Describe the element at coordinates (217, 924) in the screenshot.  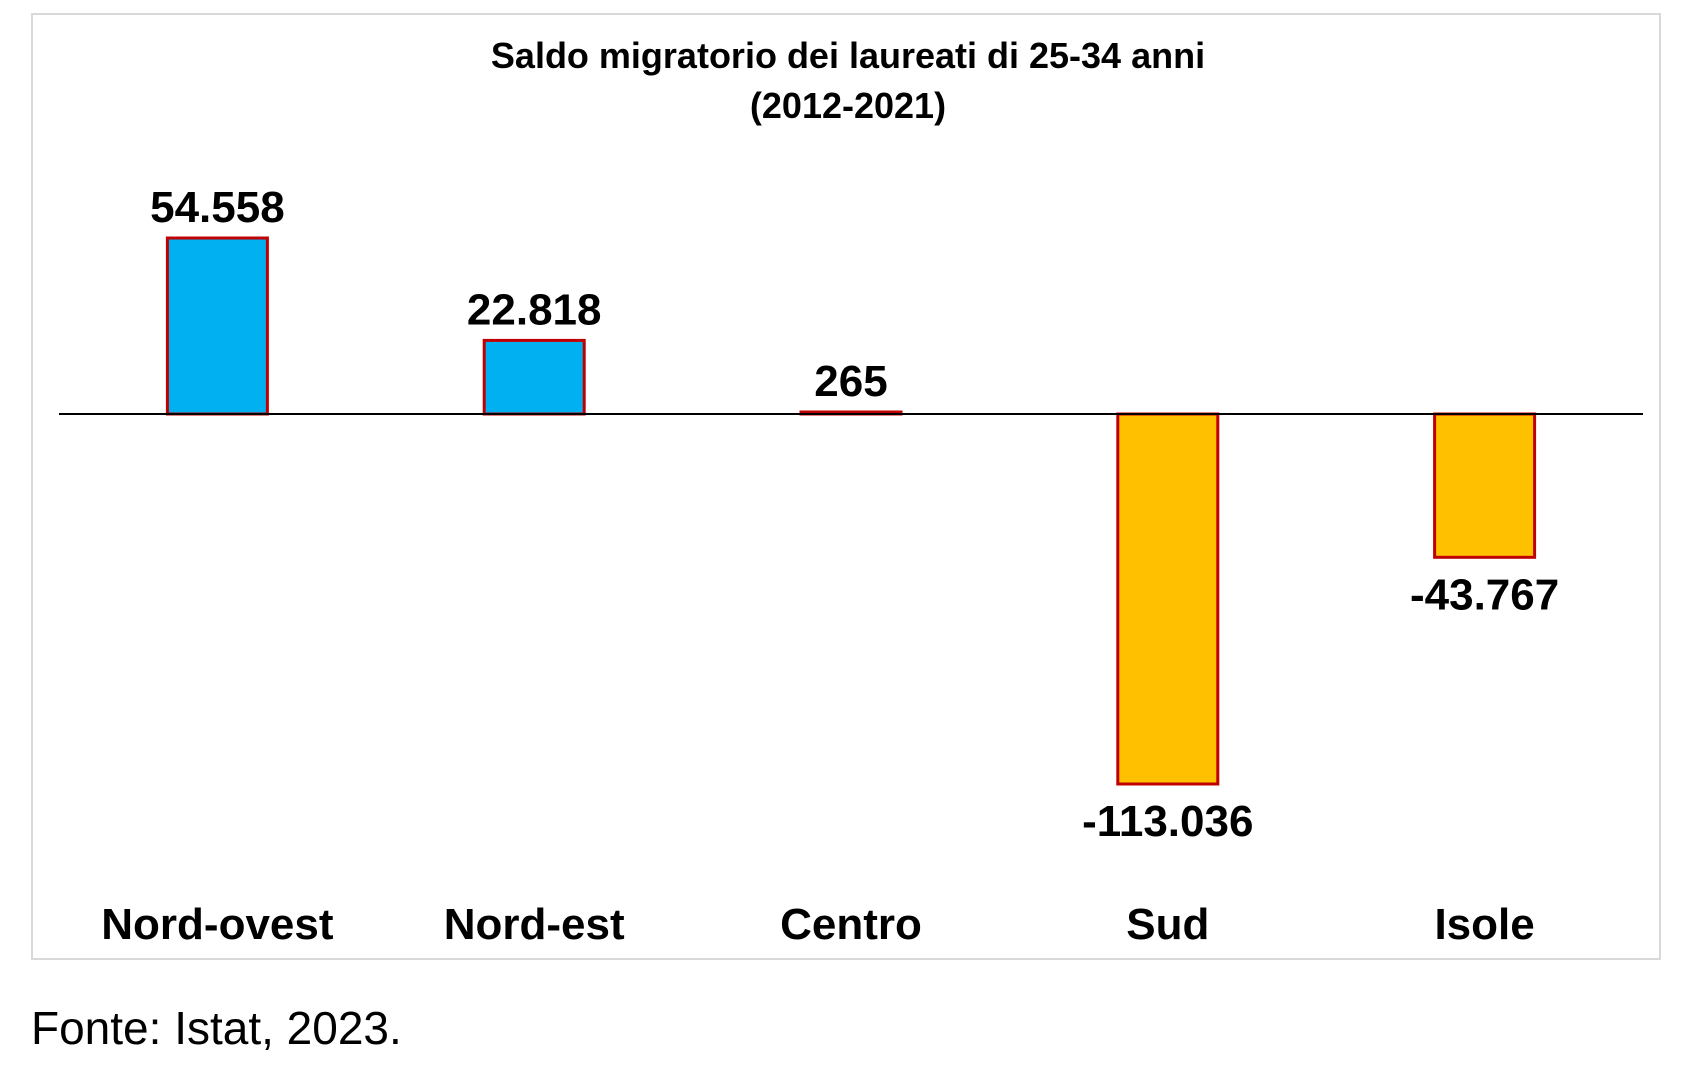
I see `category-label-nord-ovest: Nord-ovest` at that location.